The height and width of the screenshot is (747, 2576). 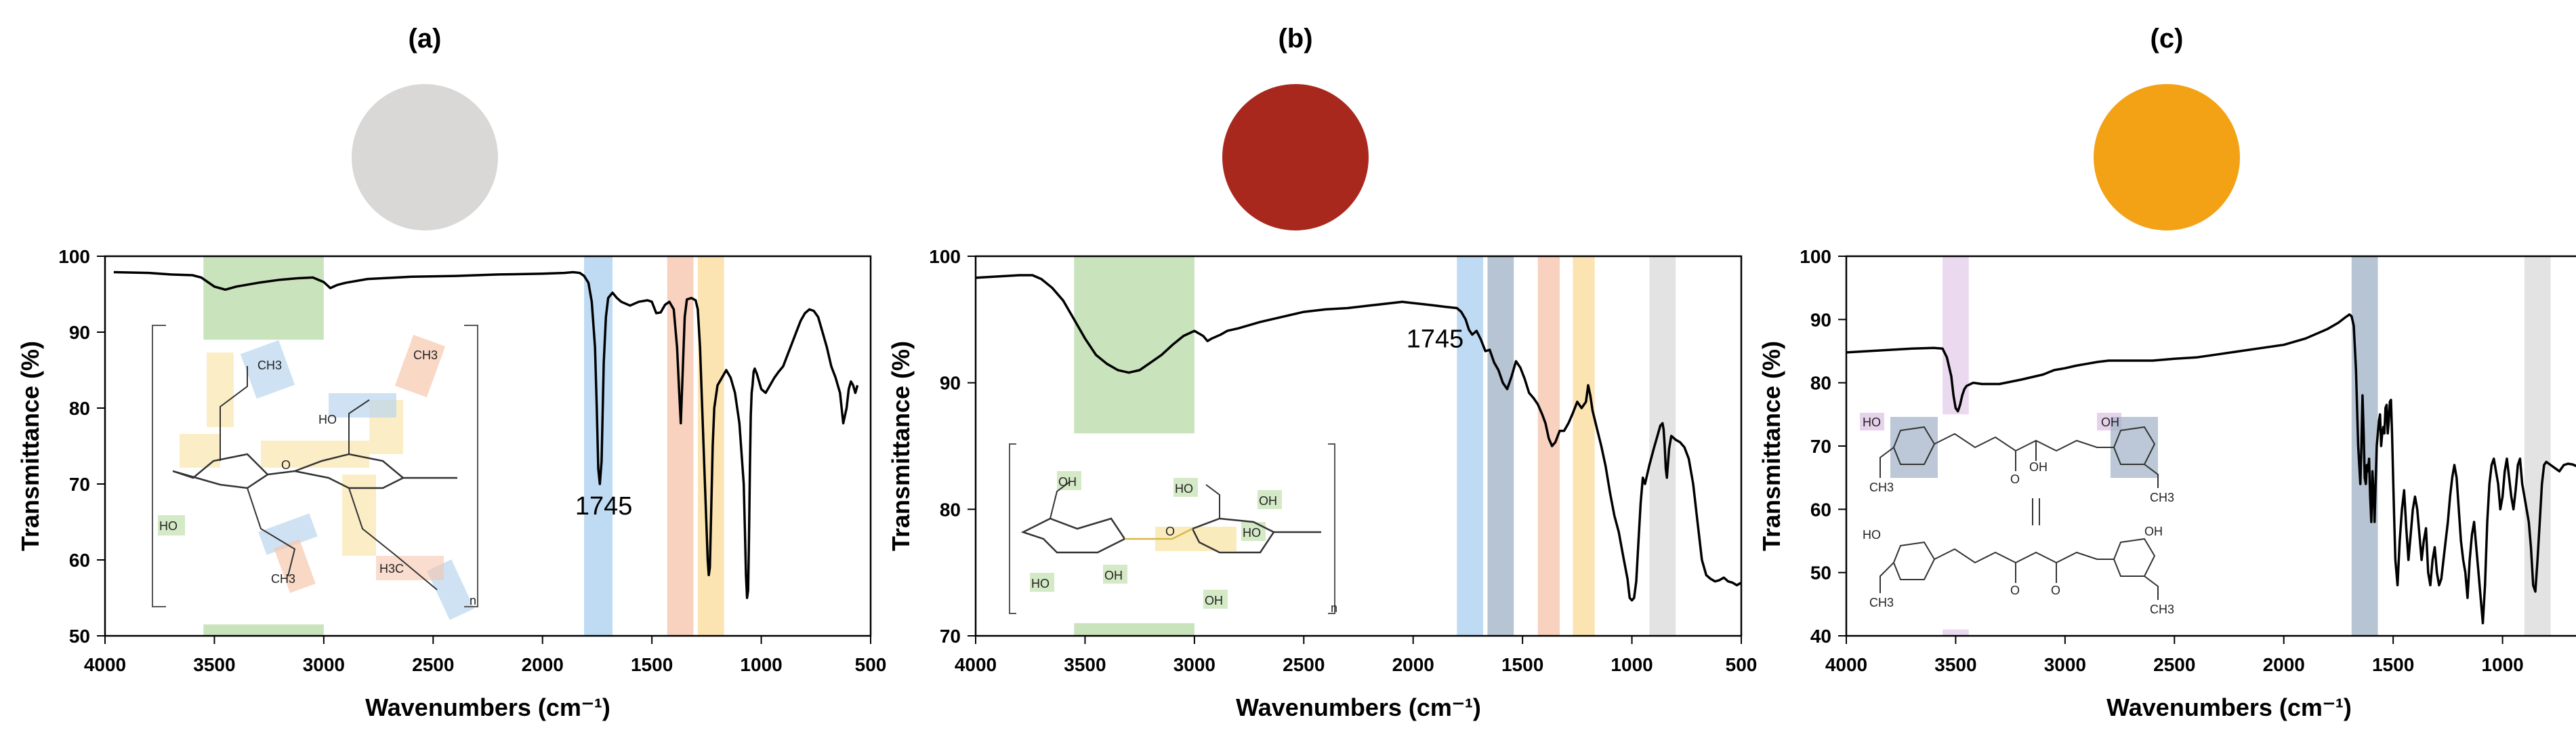 What do you see at coordinates (1295, 39) in the screenshot?
I see `panel-label-b: (b)` at bounding box center [1295, 39].